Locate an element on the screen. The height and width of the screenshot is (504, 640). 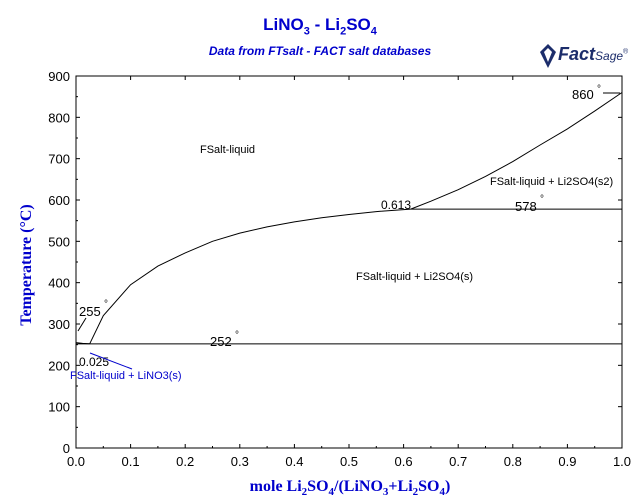
x-tick-label: 0.4 is located at coordinates (294, 461).